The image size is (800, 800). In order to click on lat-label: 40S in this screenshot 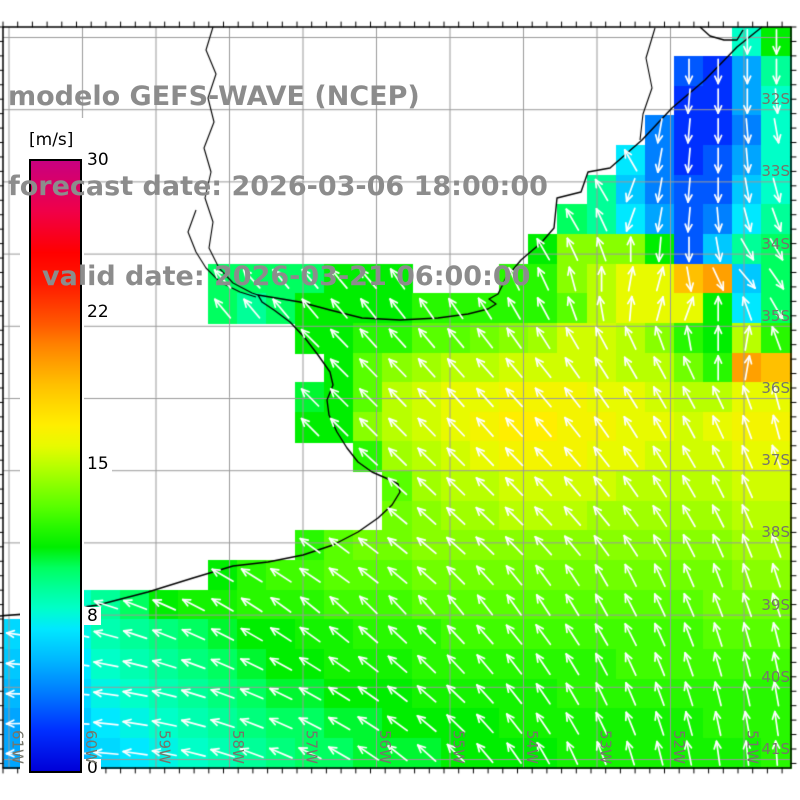, I will do `click(775, 676)`.